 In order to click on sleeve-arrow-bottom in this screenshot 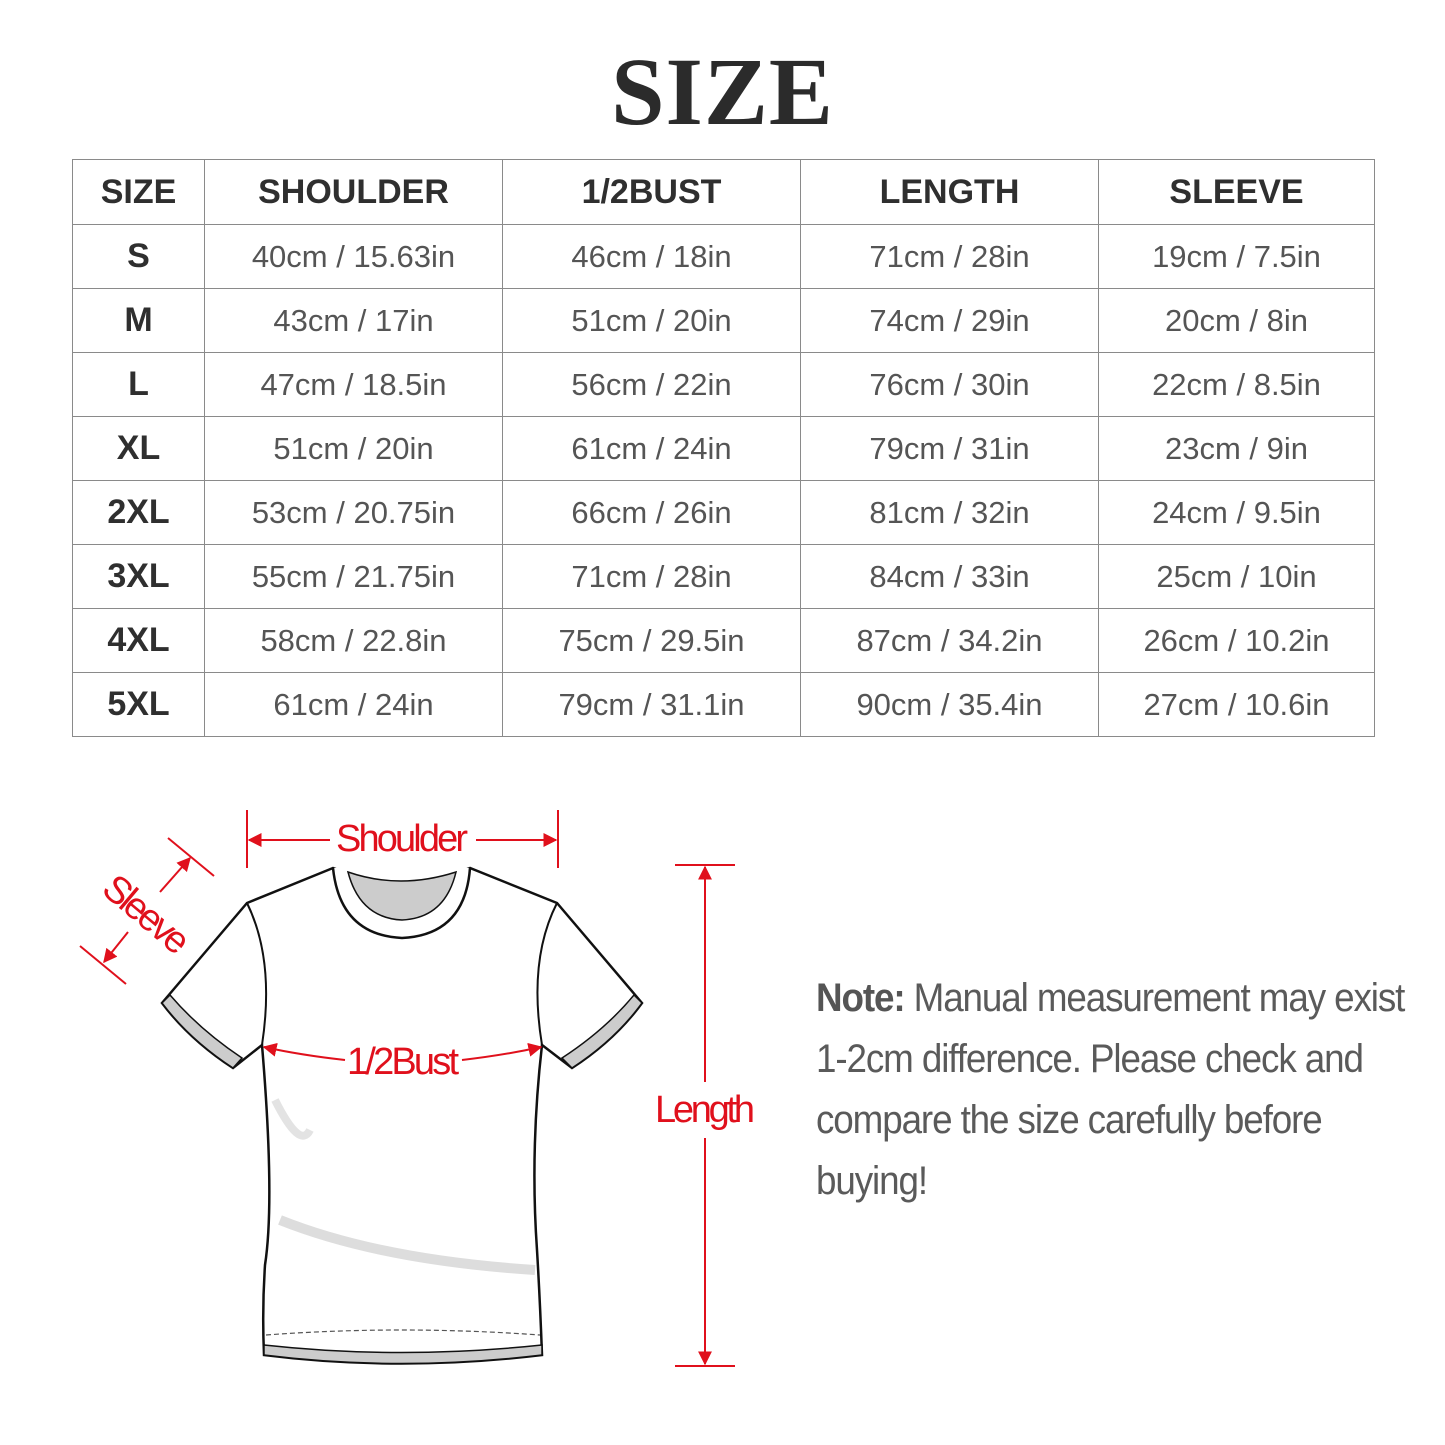, I will do `click(116, 947)`.